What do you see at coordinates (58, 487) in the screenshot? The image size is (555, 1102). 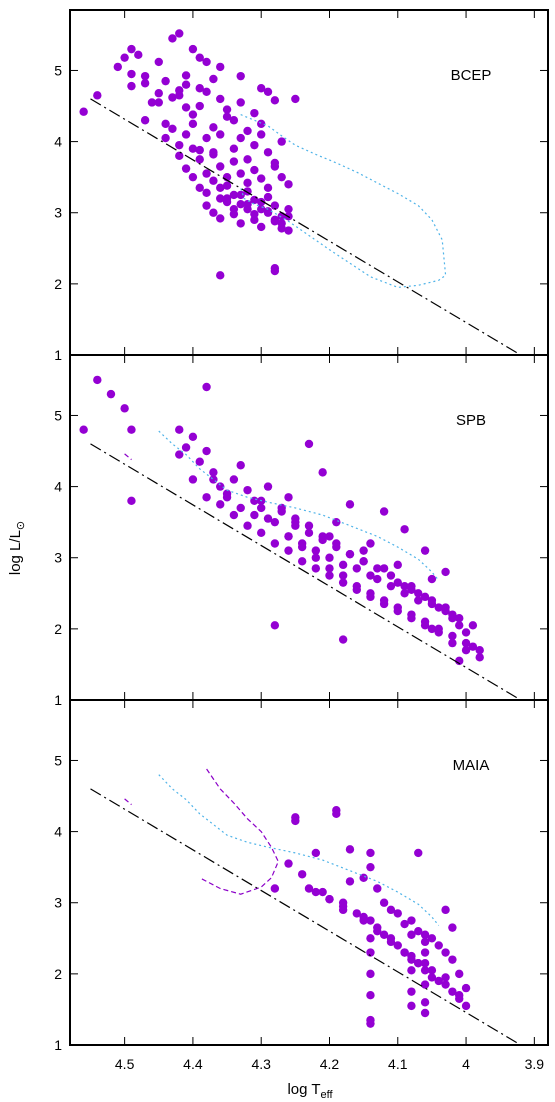 I see `y-tick-label: 4` at bounding box center [58, 487].